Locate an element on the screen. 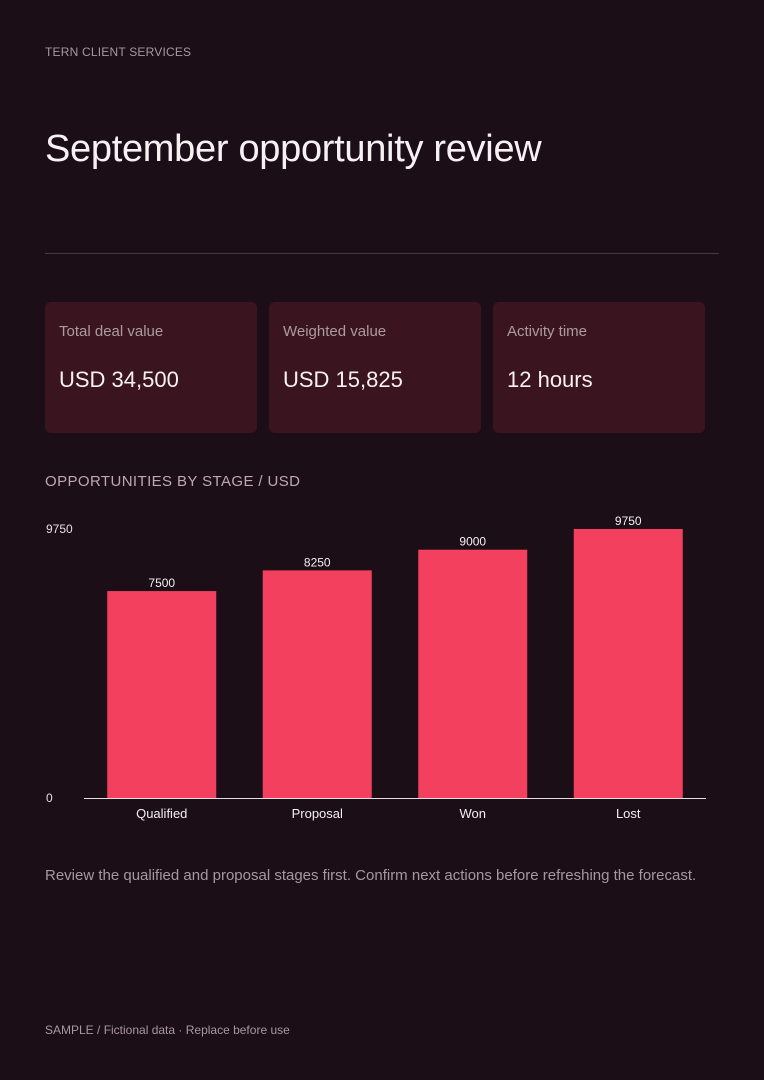 The width and height of the screenshot is (764, 1080). y-tick-label: 9750 is located at coordinates (59, 529).